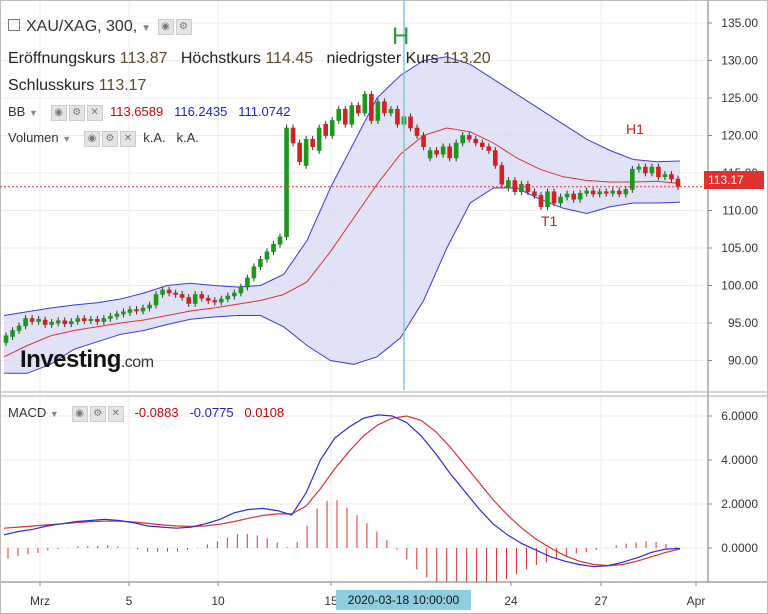 This screenshot has width=768, height=614. What do you see at coordinates (264, 412) in the screenshot?
I see `macd-value-3: 0.0108` at bounding box center [264, 412].